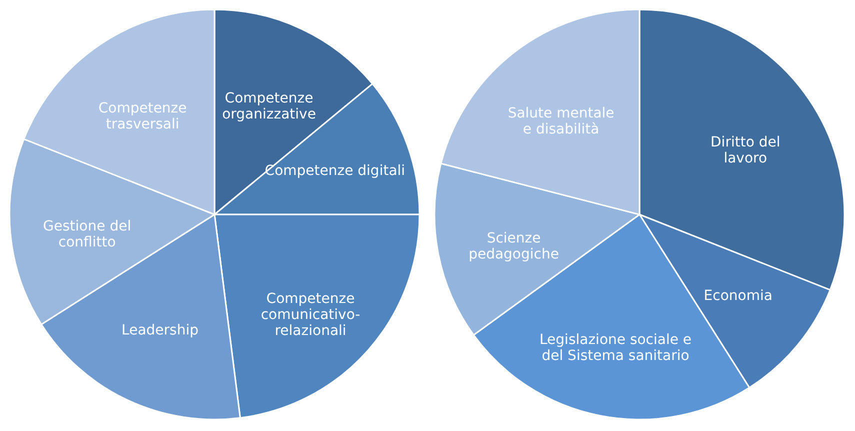  Describe the element at coordinates (87, 234) in the screenshot. I see `slice-label: Gestione del conflitto` at that location.